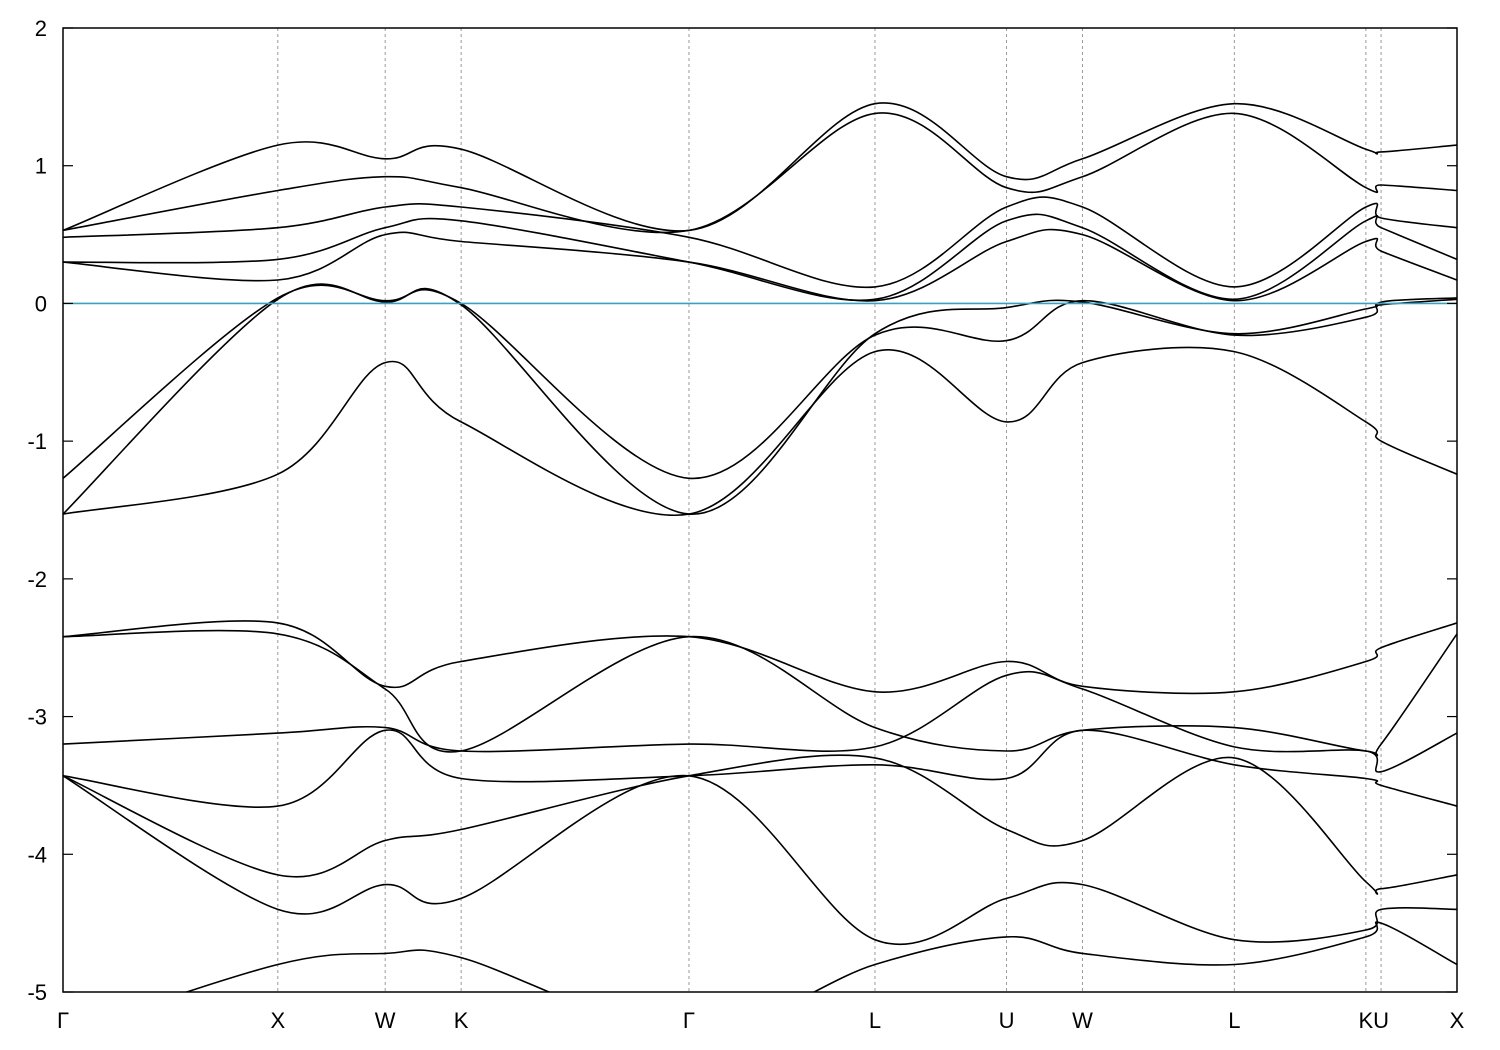 The image size is (1500, 1050). I want to click on y-tick-label: -2, so click(37, 579).